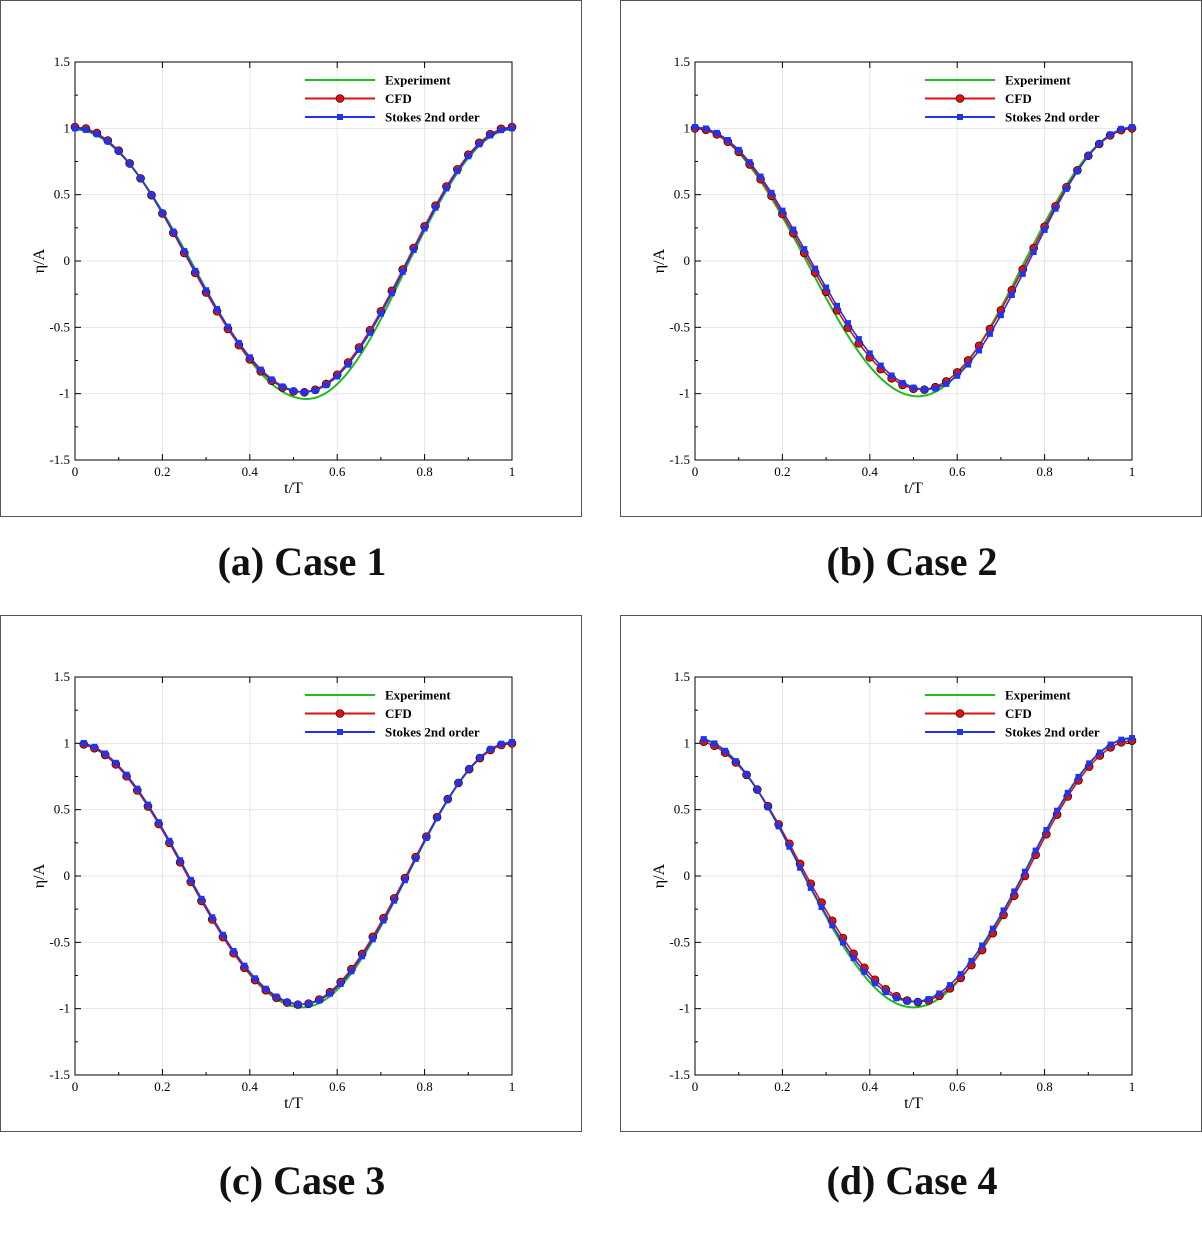 The height and width of the screenshot is (1234, 1202). What do you see at coordinates (912, 561) in the screenshot?
I see `caption-case-2: (b) Case 2` at bounding box center [912, 561].